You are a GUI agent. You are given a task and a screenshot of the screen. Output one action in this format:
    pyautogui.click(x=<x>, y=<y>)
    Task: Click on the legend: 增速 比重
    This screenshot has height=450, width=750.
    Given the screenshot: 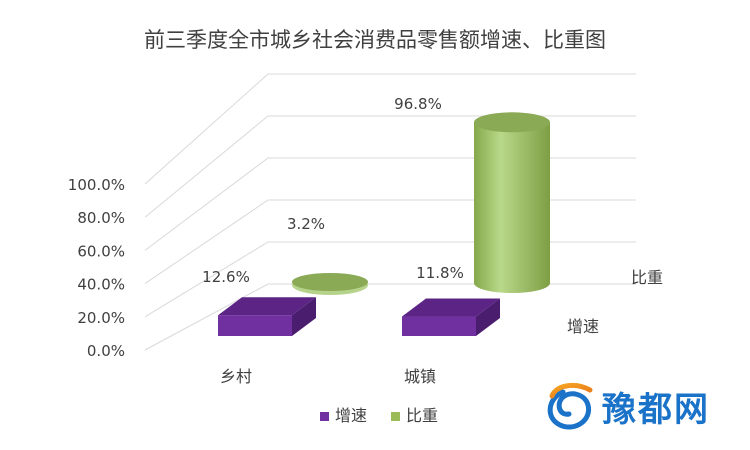 What is the action you would take?
    pyautogui.click(x=379, y=415)
    